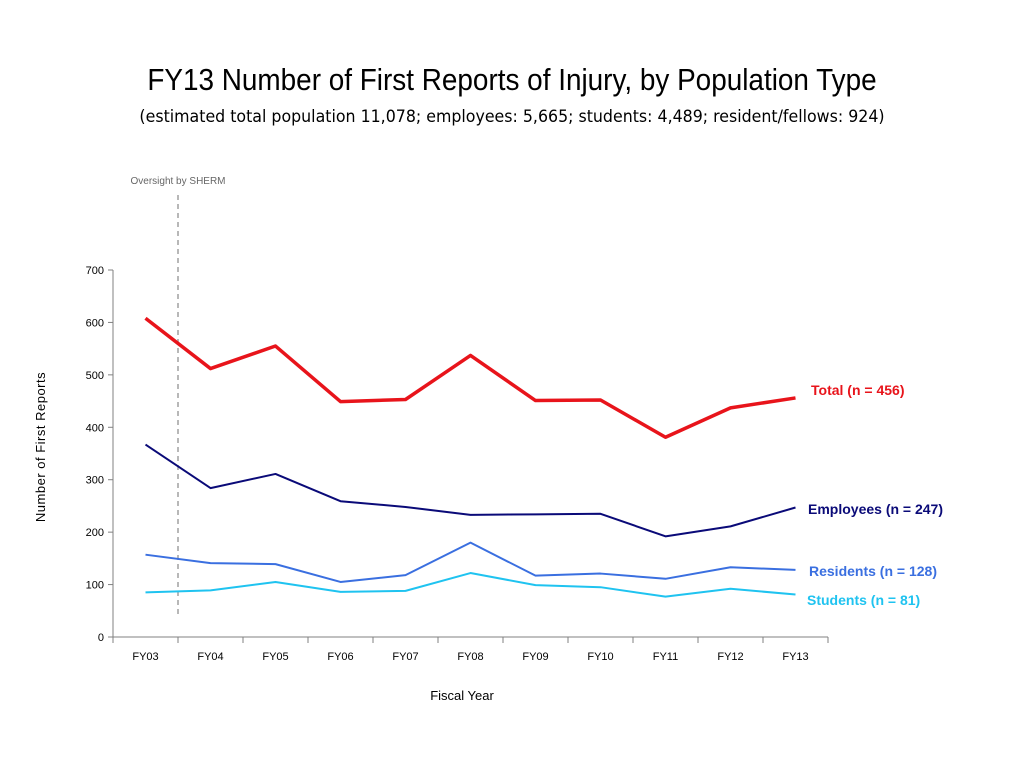 This screenshot has height=768, width=1024. I want to click on x-tick-label: FY11, so click(665, 657).